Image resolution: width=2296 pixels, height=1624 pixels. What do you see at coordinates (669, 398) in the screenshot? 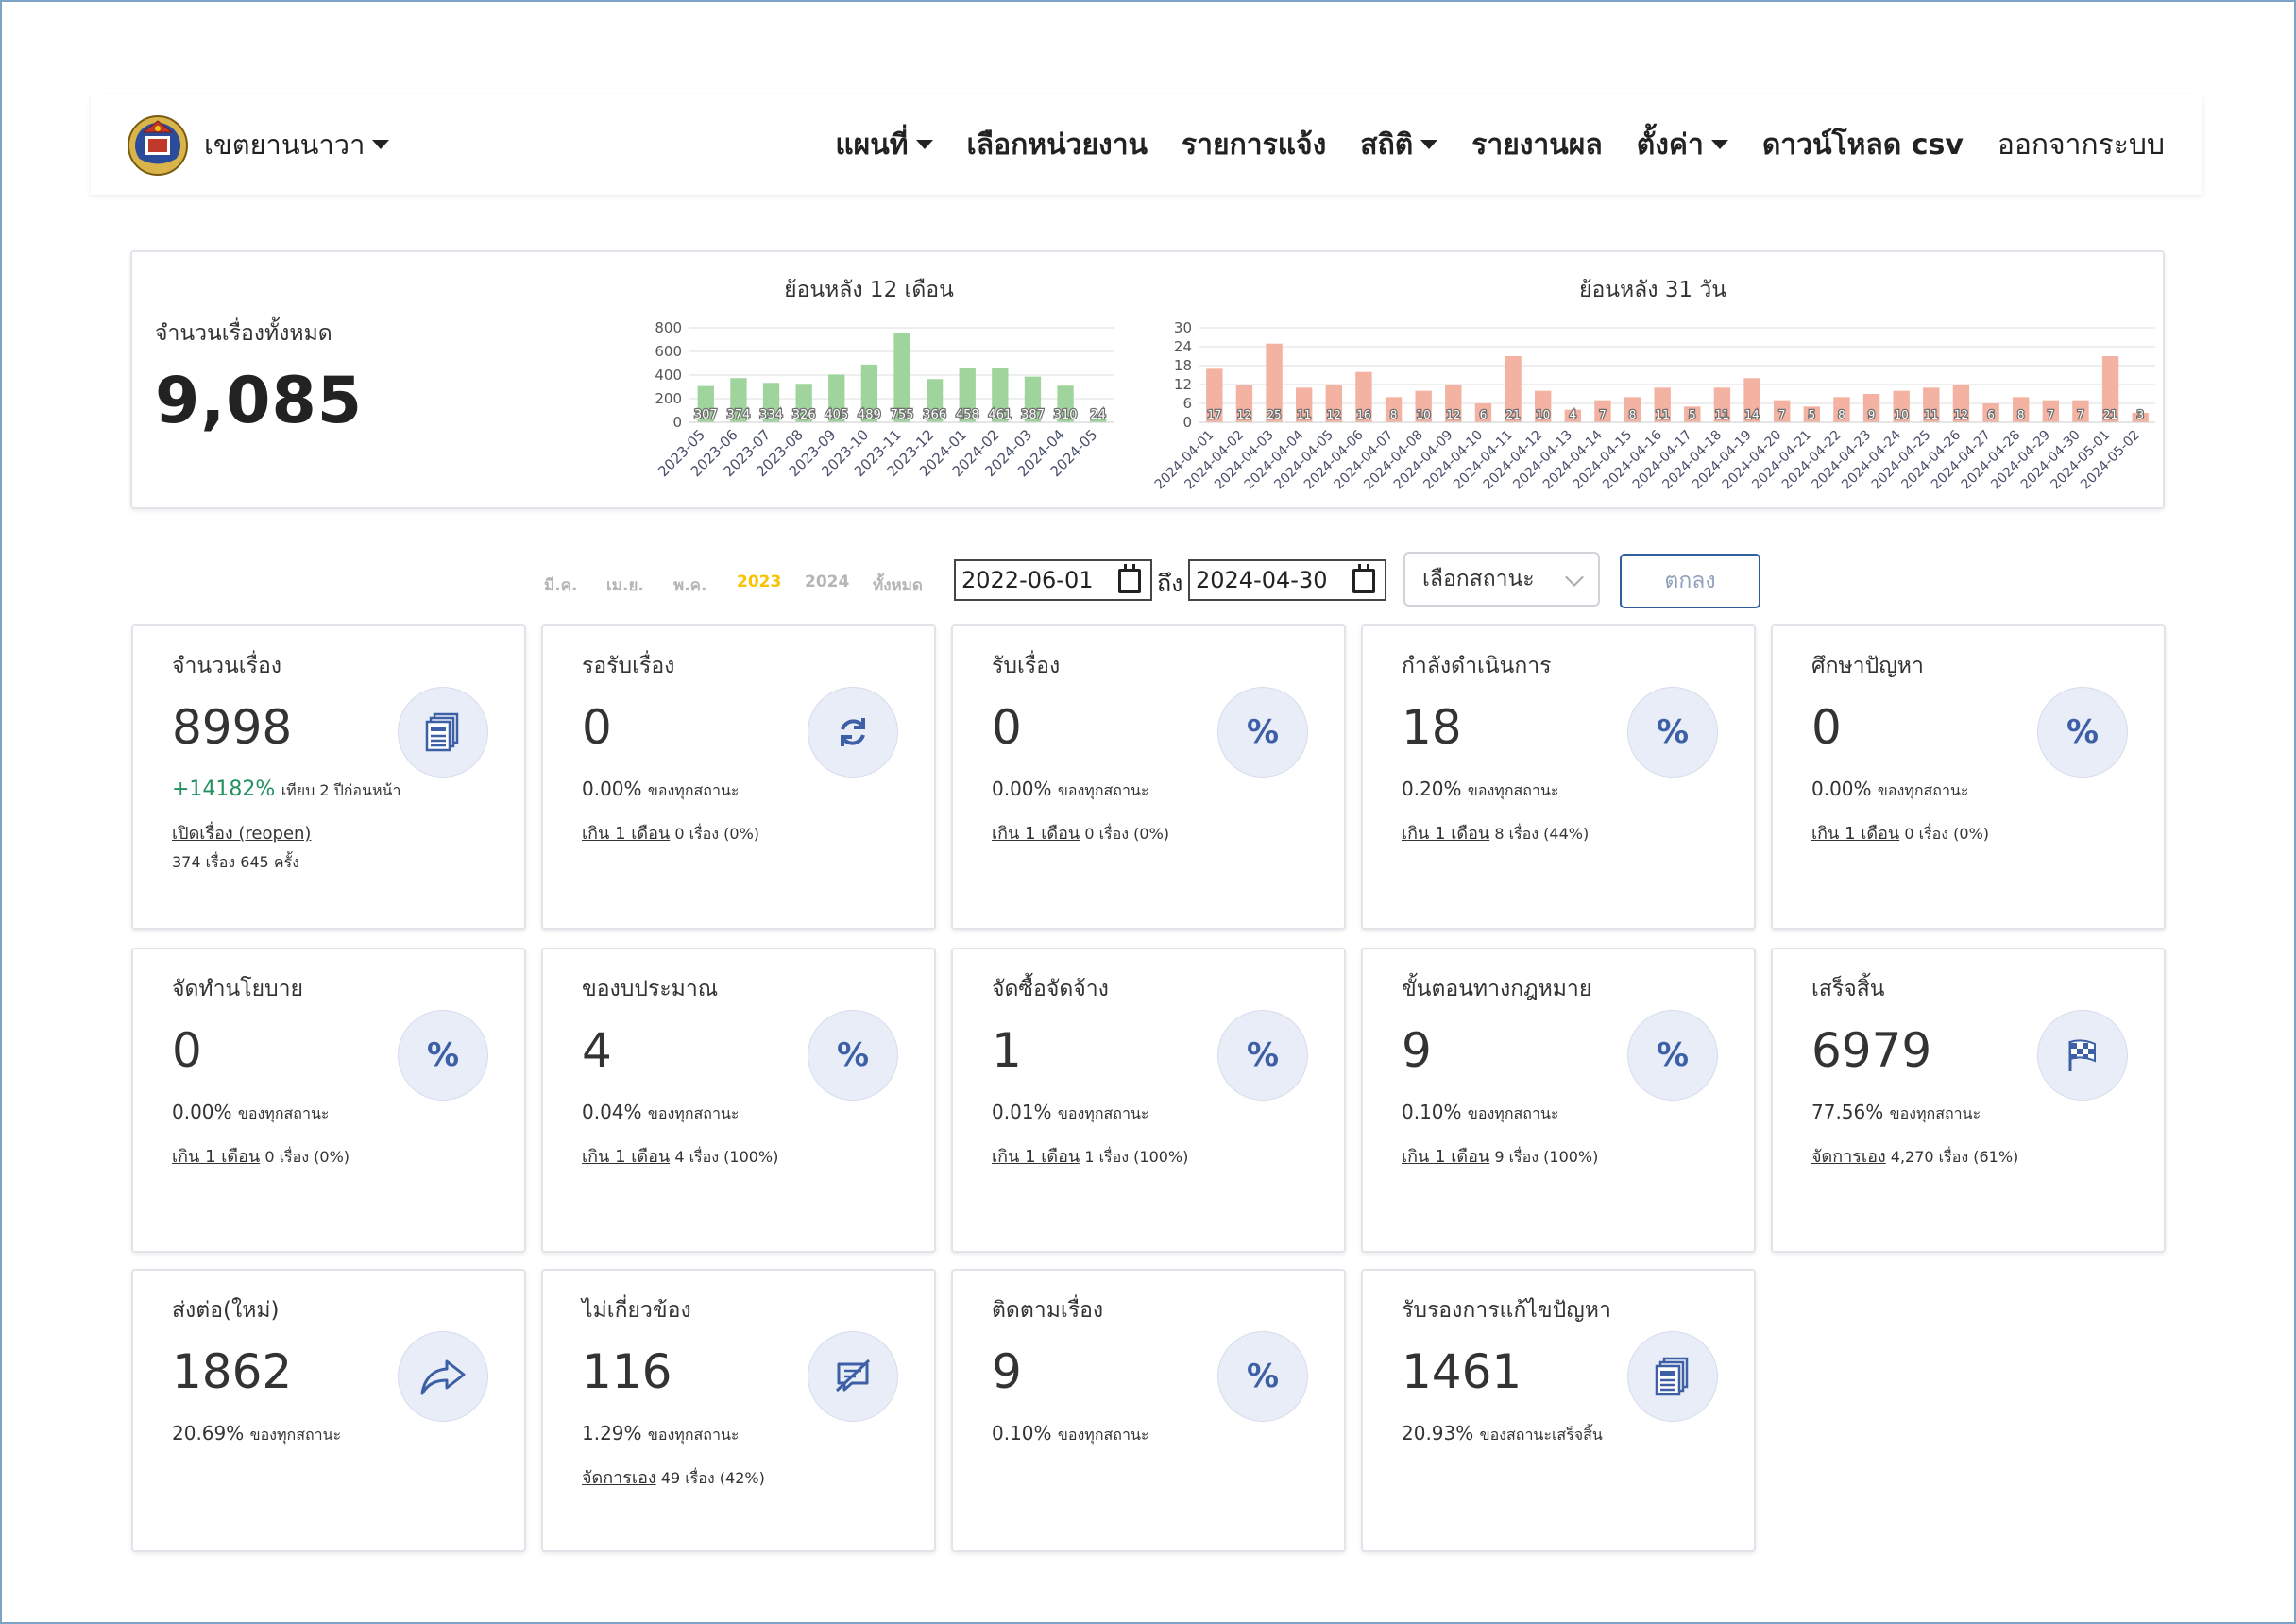
I see `y-tick-label: 200` at bounding box center [669, 398].